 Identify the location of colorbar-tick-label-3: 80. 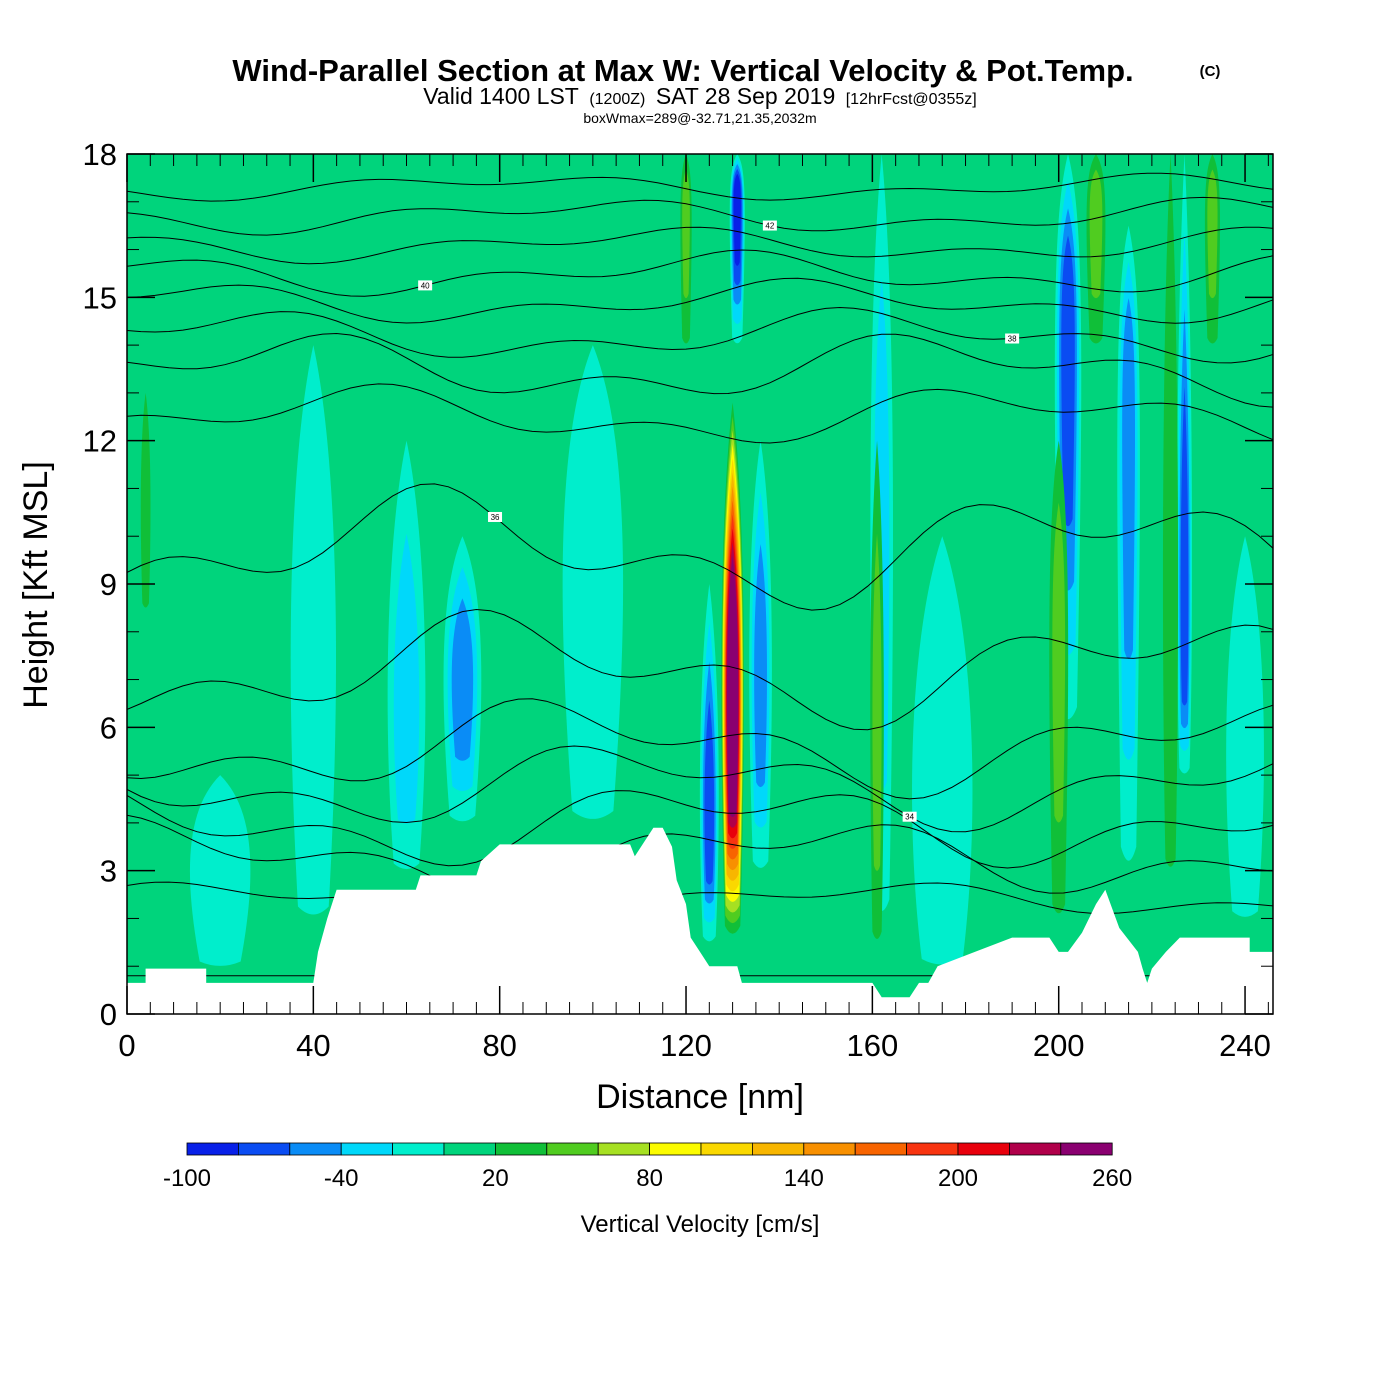
(649, 1178).